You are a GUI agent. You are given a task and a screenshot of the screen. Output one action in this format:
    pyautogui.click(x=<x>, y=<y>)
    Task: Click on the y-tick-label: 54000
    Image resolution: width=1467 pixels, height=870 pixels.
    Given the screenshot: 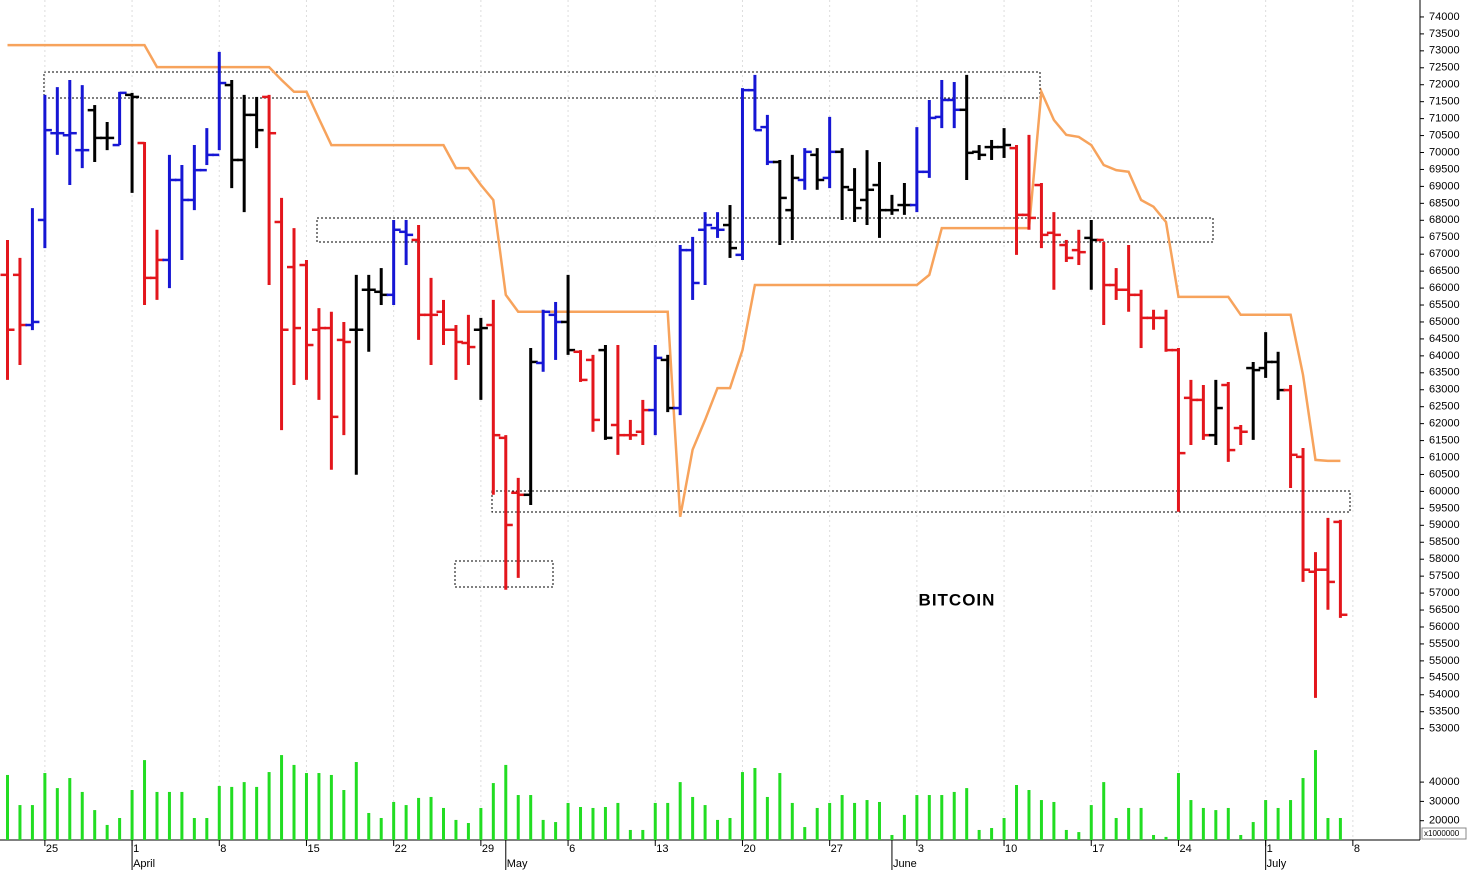 What is the action you would take?
    pyautogui.click(x=1444, y=695)
    